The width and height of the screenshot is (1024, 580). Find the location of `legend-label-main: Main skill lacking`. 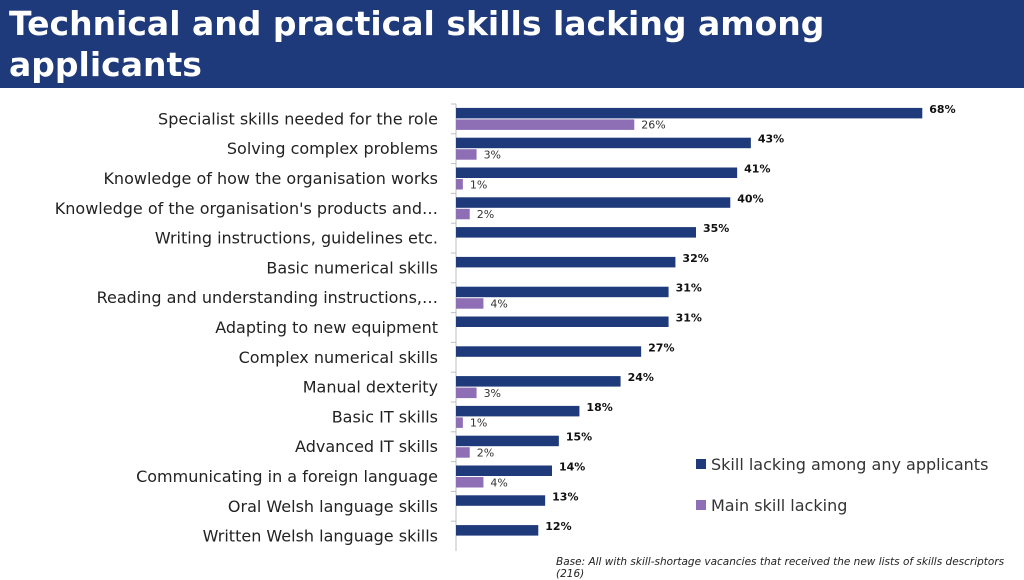

legend-label-main: Main skill lacking is located at coordinates (779, 505).